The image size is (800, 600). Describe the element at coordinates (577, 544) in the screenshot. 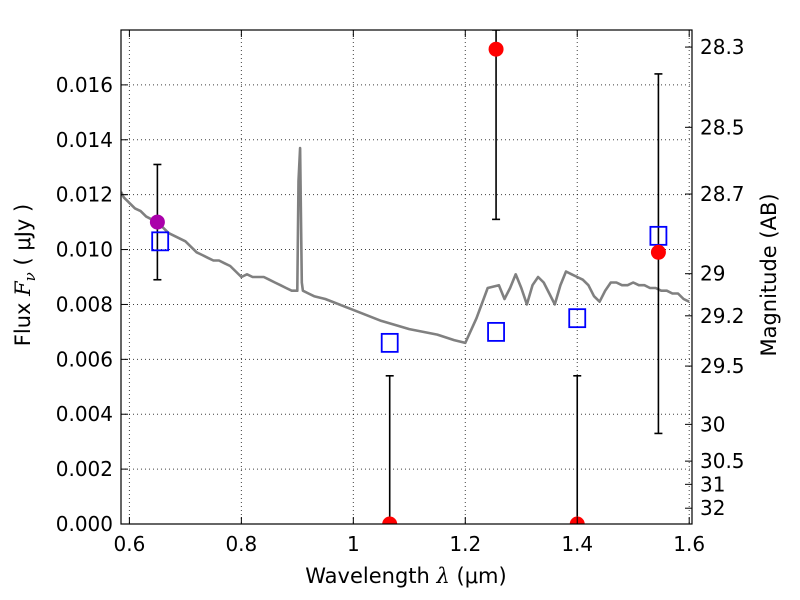

I see `x-tick-label: 1.4` at that location.